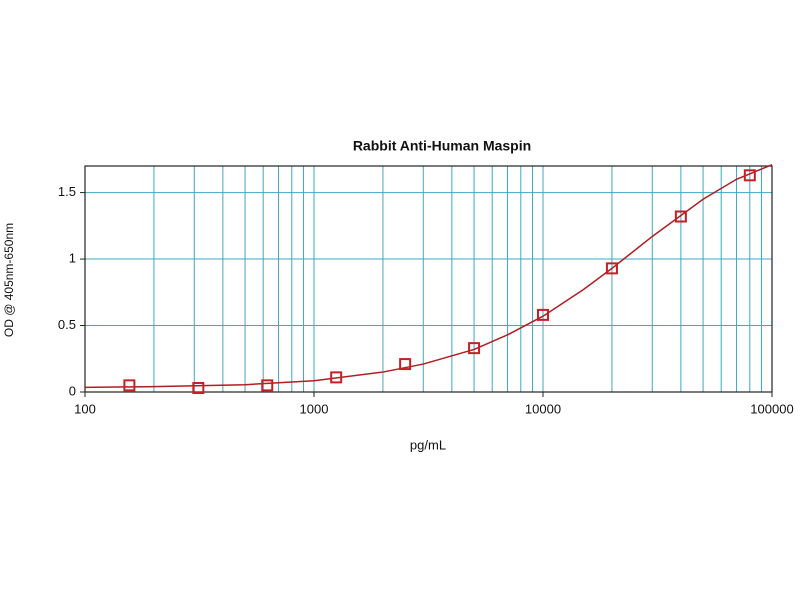 The image size is (800, 600). What do you see at coordinates (771, 408) in the screenshot?
I see `x-tick-label: 100000` at bounding box center [771, 408].